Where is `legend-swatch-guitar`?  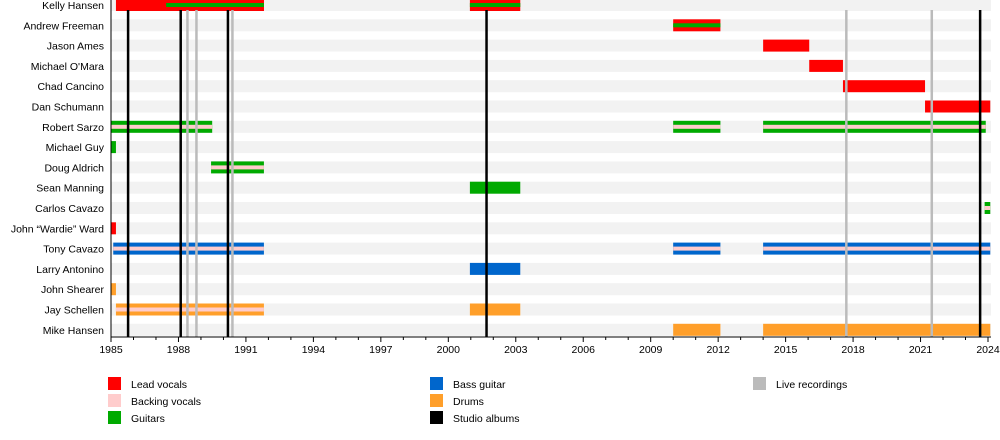 legend-swatch-guitar is located at coordinates (114, 417).